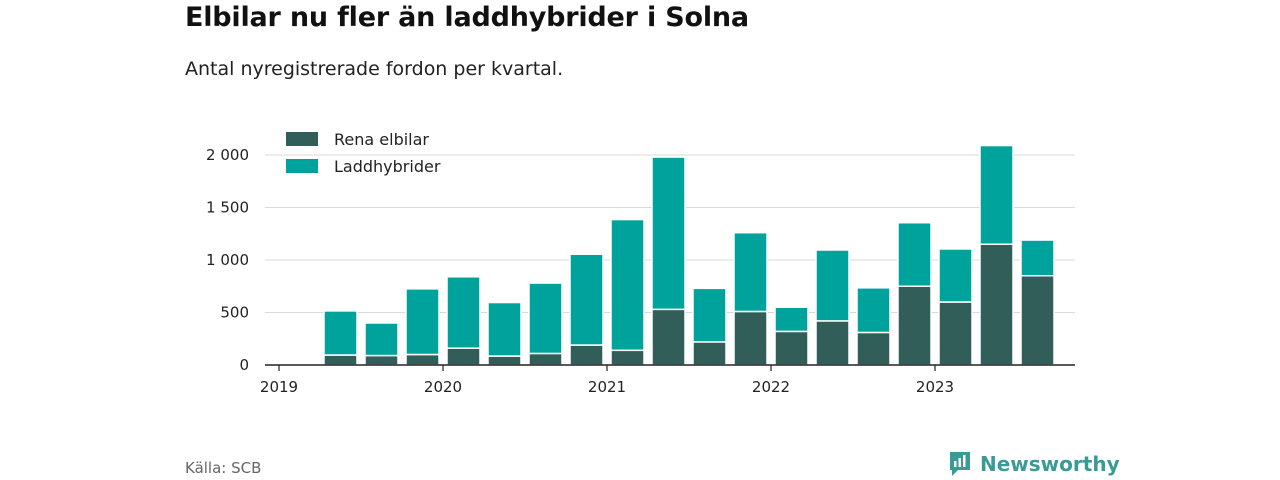 The height and width of the screenshot is (480, 1280). What do you see at coordinates (935, 387) in the screenshot?
I see `x-tick-label: 2023` at bounding box center [935, 387].